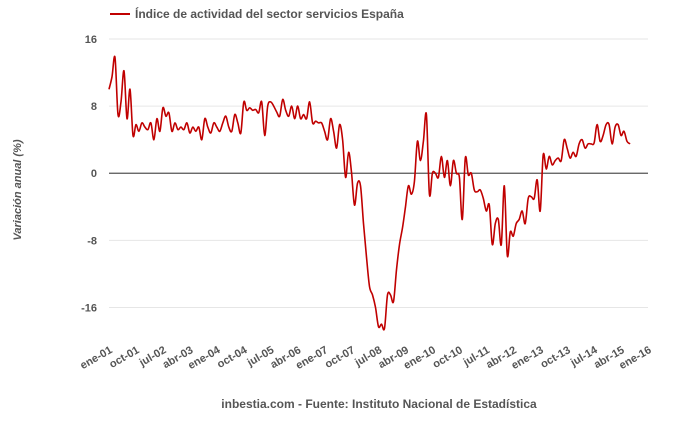 This screenshot has width=680, height=423. Describe the element at coordinates (340, 357) in the screenshot. I see `x-tick-label: oct-07` at that location.